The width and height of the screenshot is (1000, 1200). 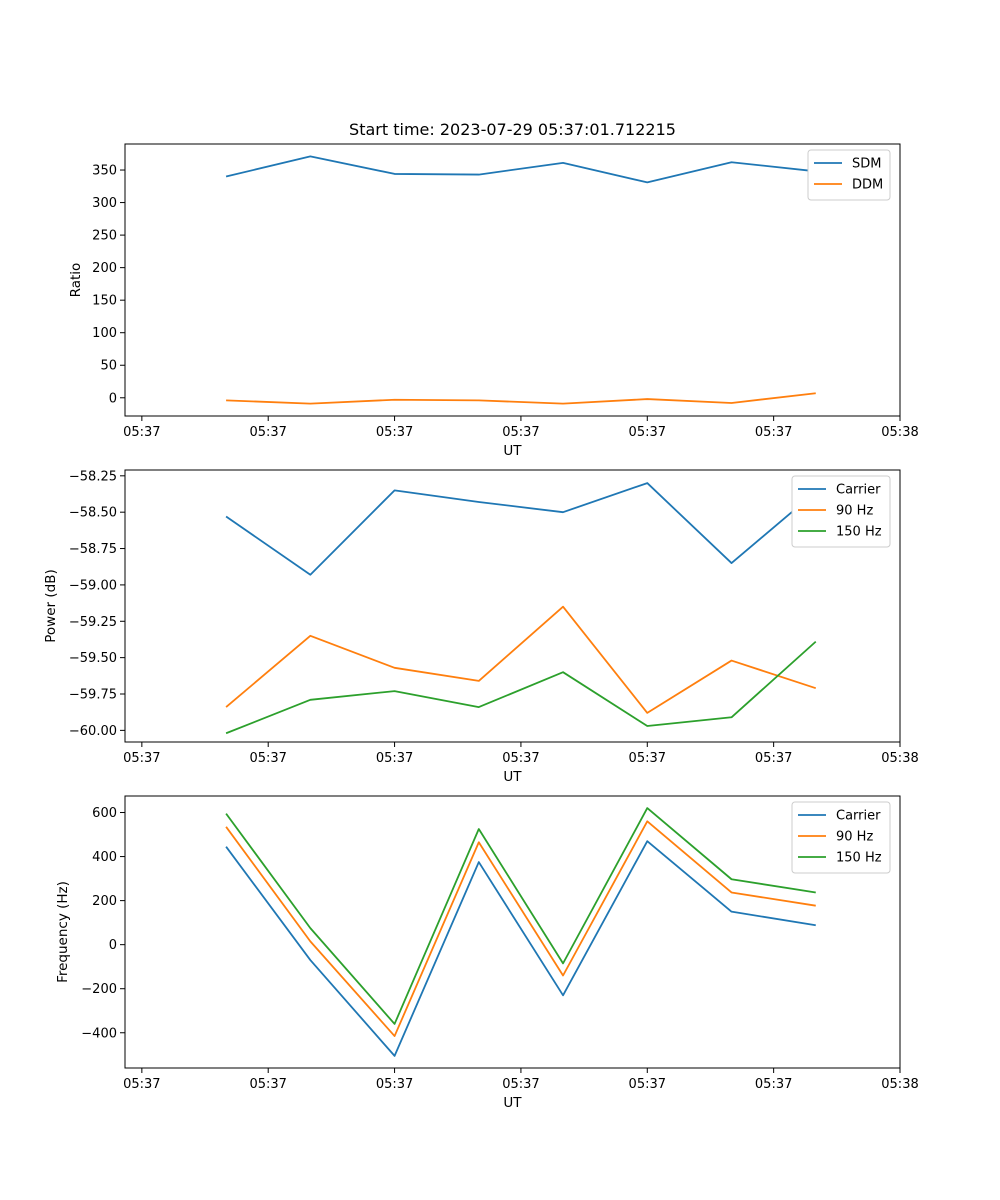 I want to click on y-tick-label: 300, so click(x=104, y=203).